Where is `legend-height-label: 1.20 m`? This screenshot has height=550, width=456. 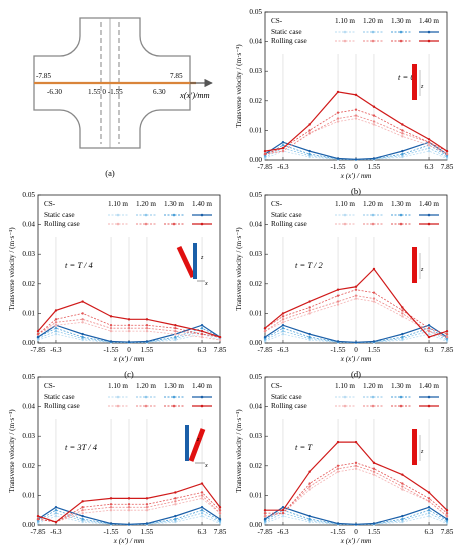 legend-height-label: 1.20 m is located at coordinates (373, 386).